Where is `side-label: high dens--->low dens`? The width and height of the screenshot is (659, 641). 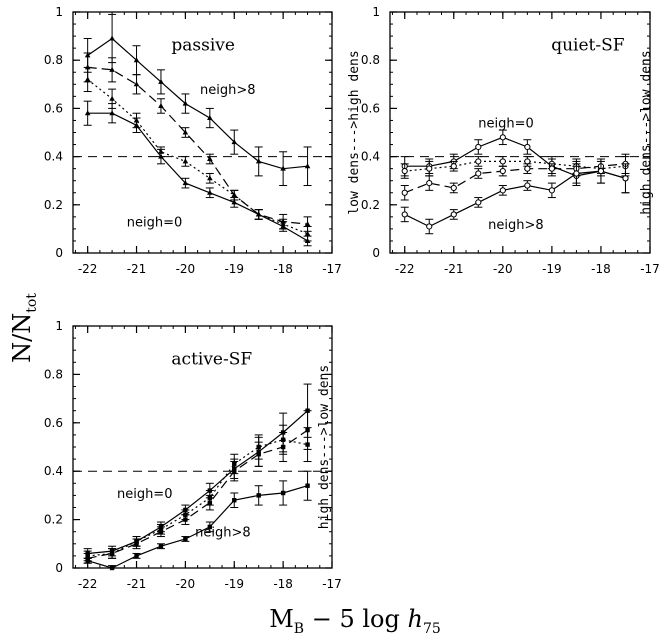
side-label: high dens--->low dens is located at coordinates (324, 447).